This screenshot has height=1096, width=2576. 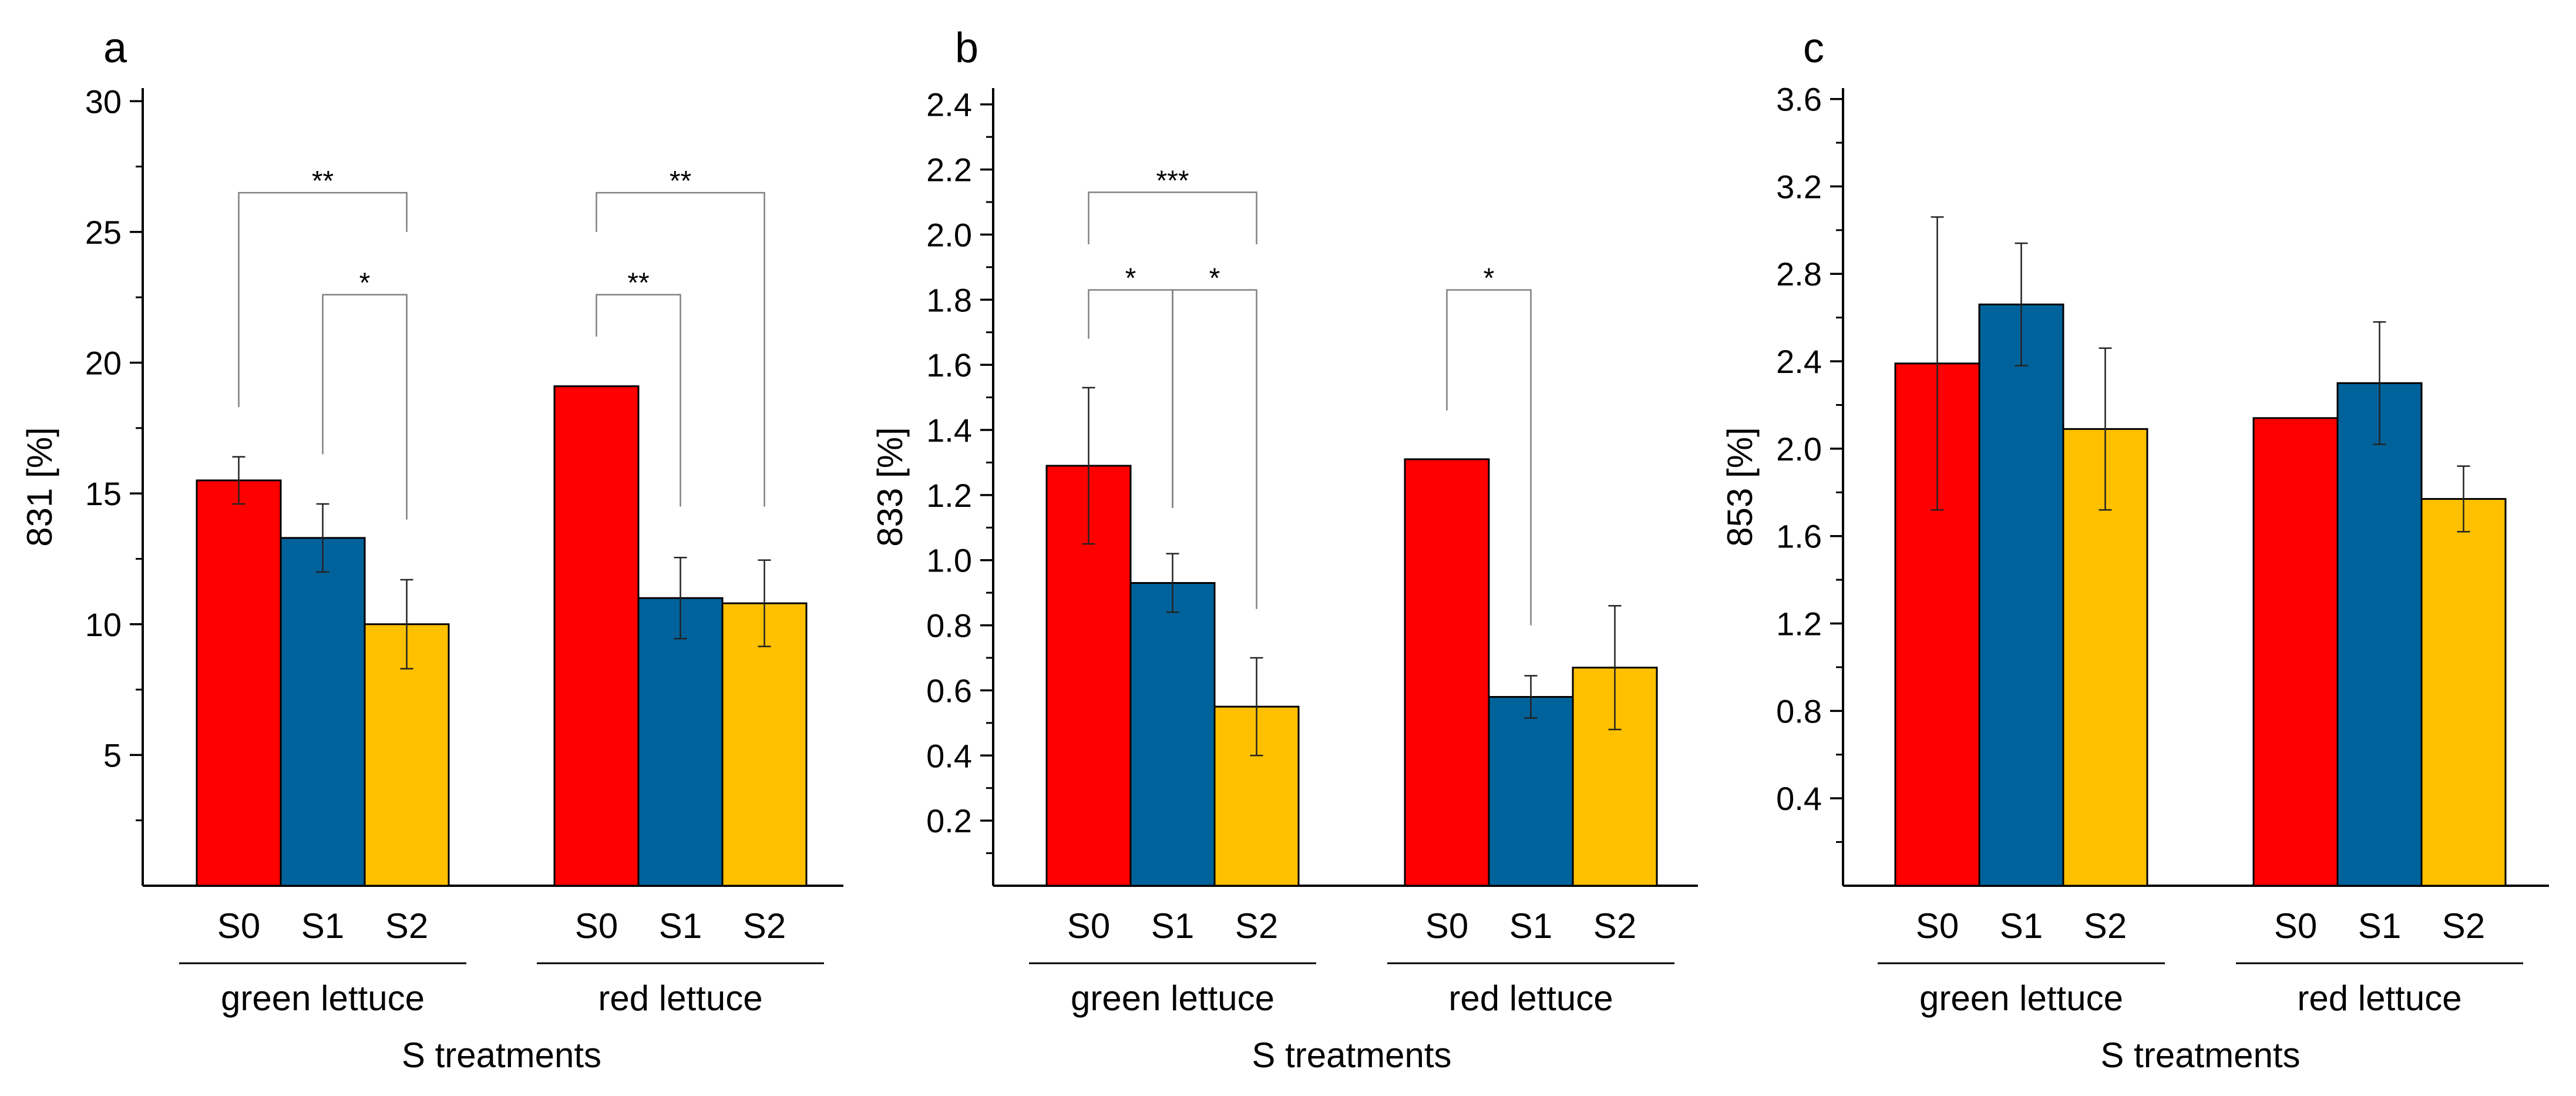 What do you see at coordinates (966, 48) in the screenshot?
I see `panel-letter: b` at bounding box center [966, 48].